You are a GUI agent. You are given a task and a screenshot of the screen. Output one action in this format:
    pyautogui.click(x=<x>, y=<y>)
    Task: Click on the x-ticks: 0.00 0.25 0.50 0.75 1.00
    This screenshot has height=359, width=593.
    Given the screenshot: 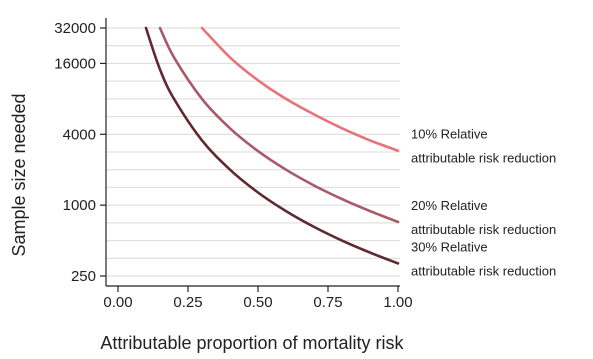 What is the action you would take?
    pyautogui.click(x=258, y=298)
    